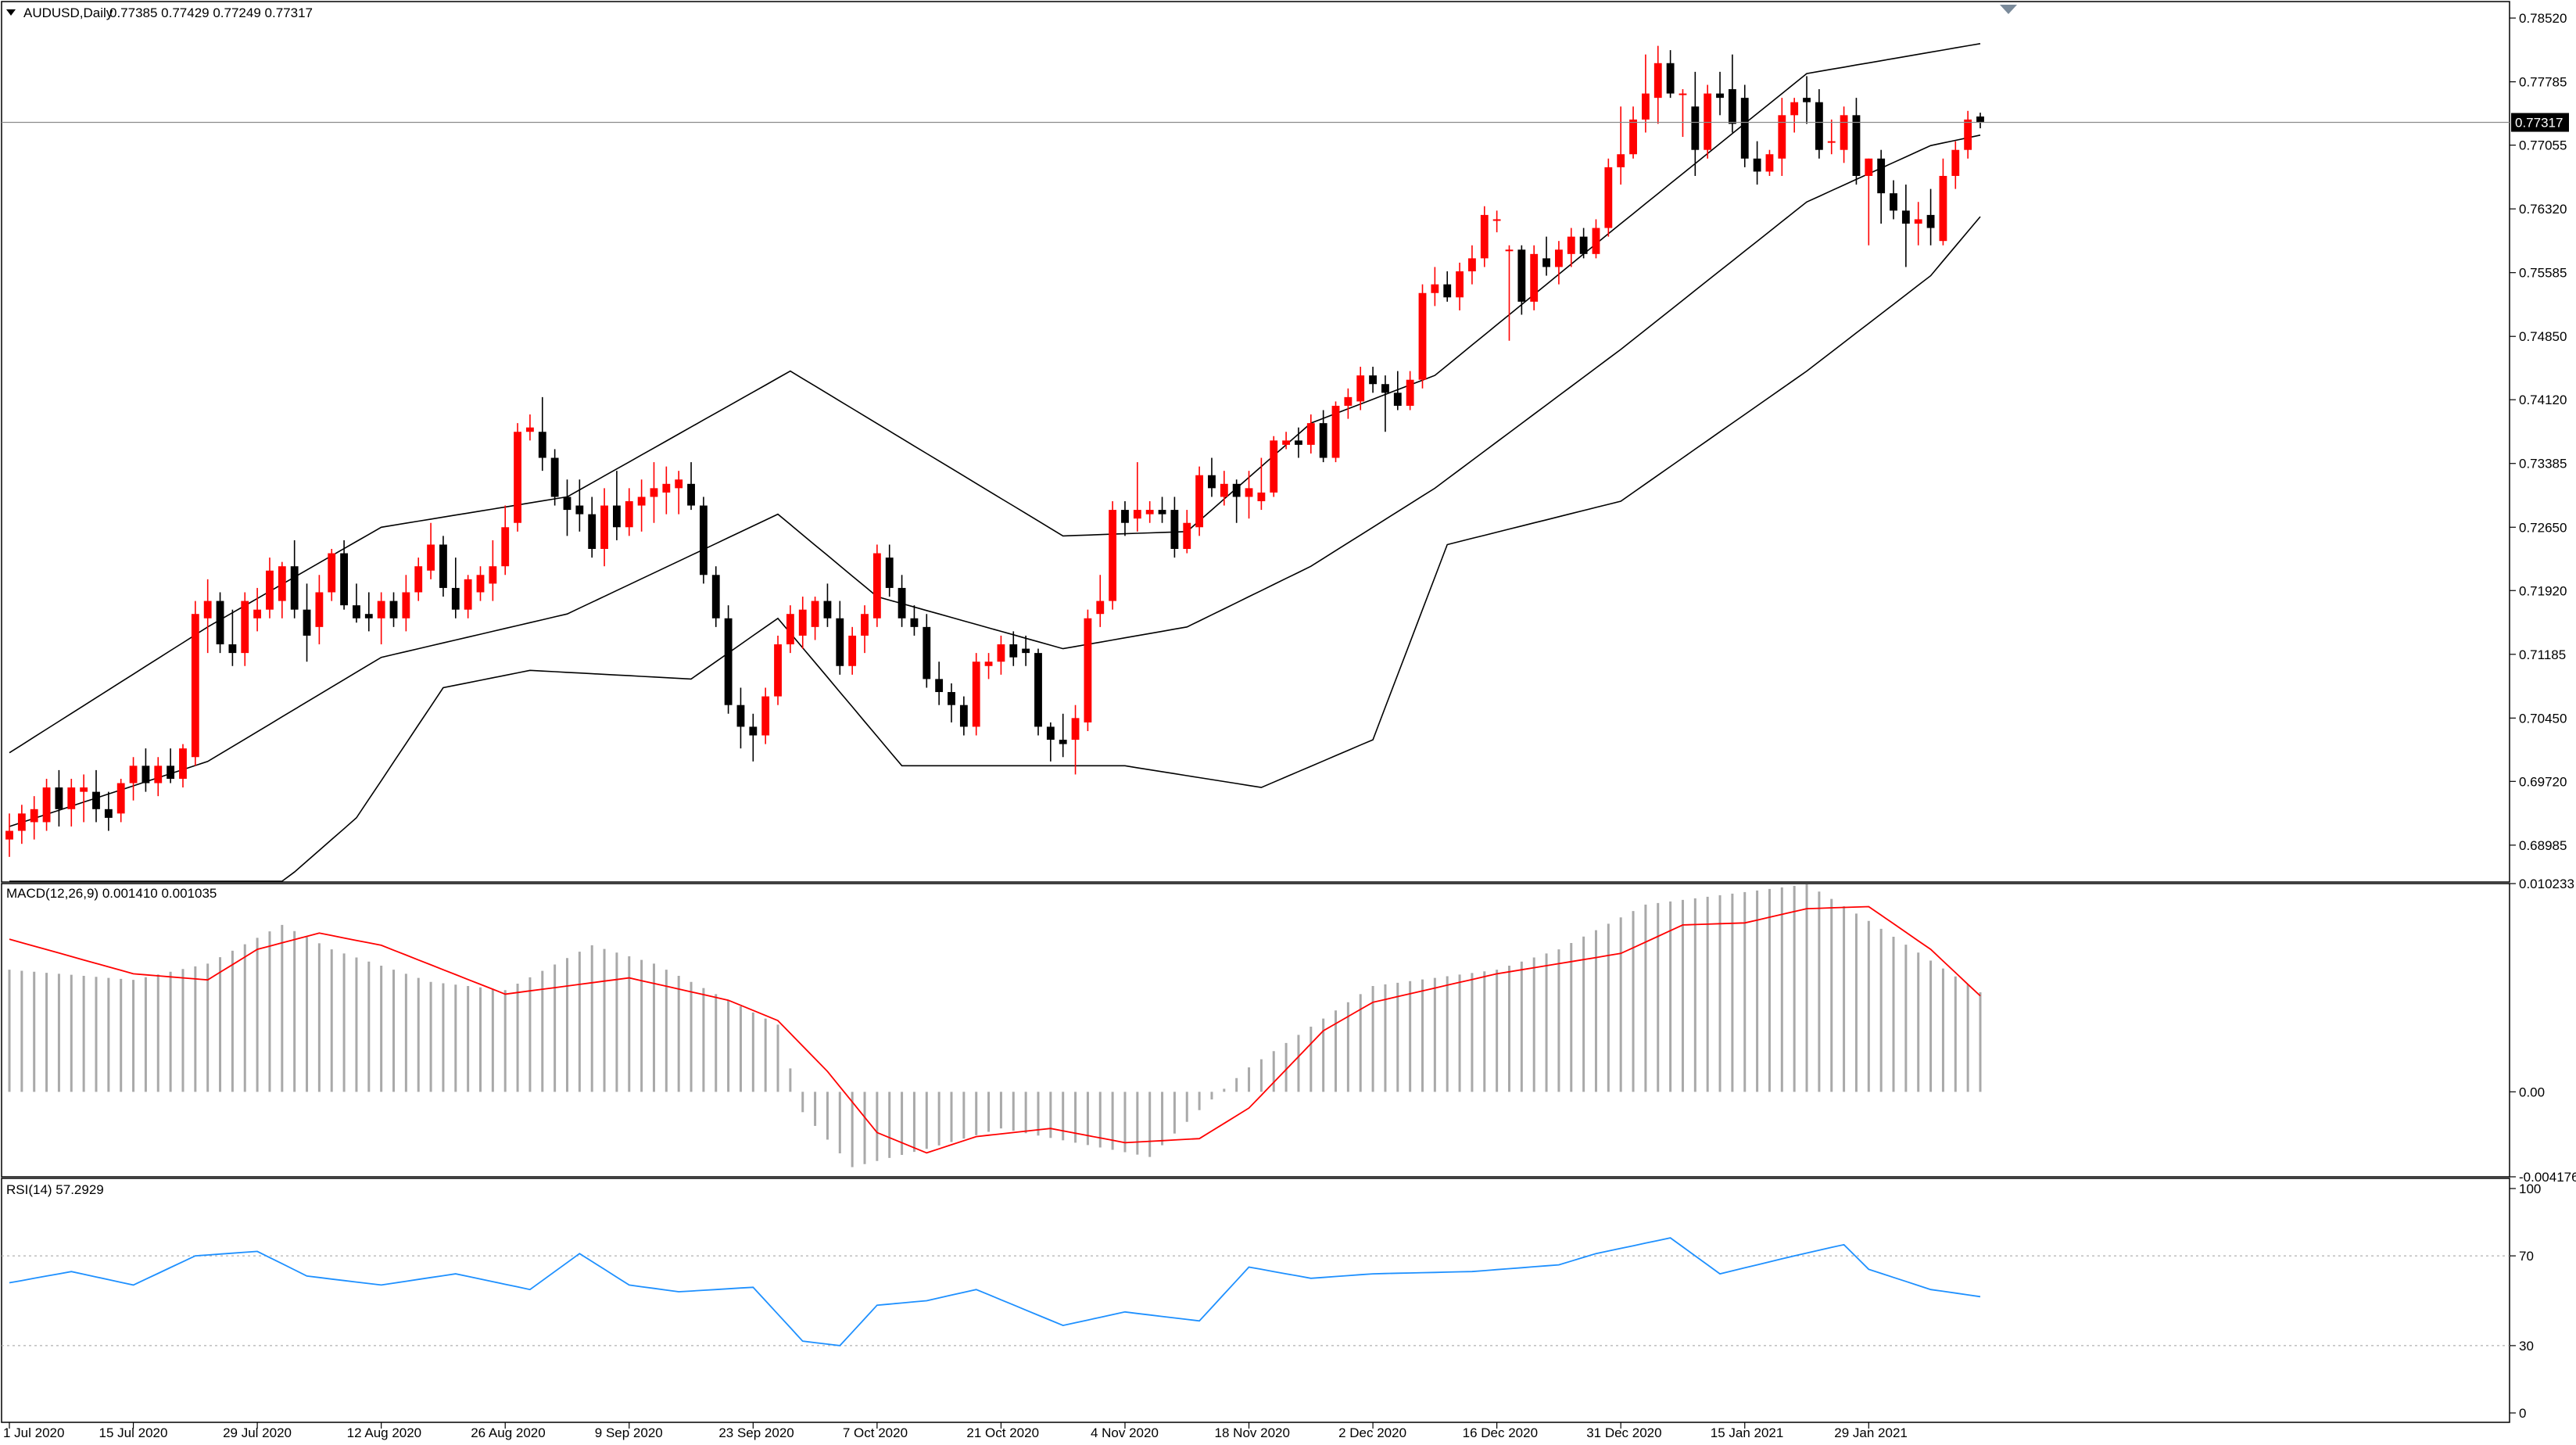 Image resolution: width=2576 pixels, height=1445 pixels. Describe the element at coordinates (2543, 400) in the screenshot. I see `price-tick-label: 0.74120` at that location.